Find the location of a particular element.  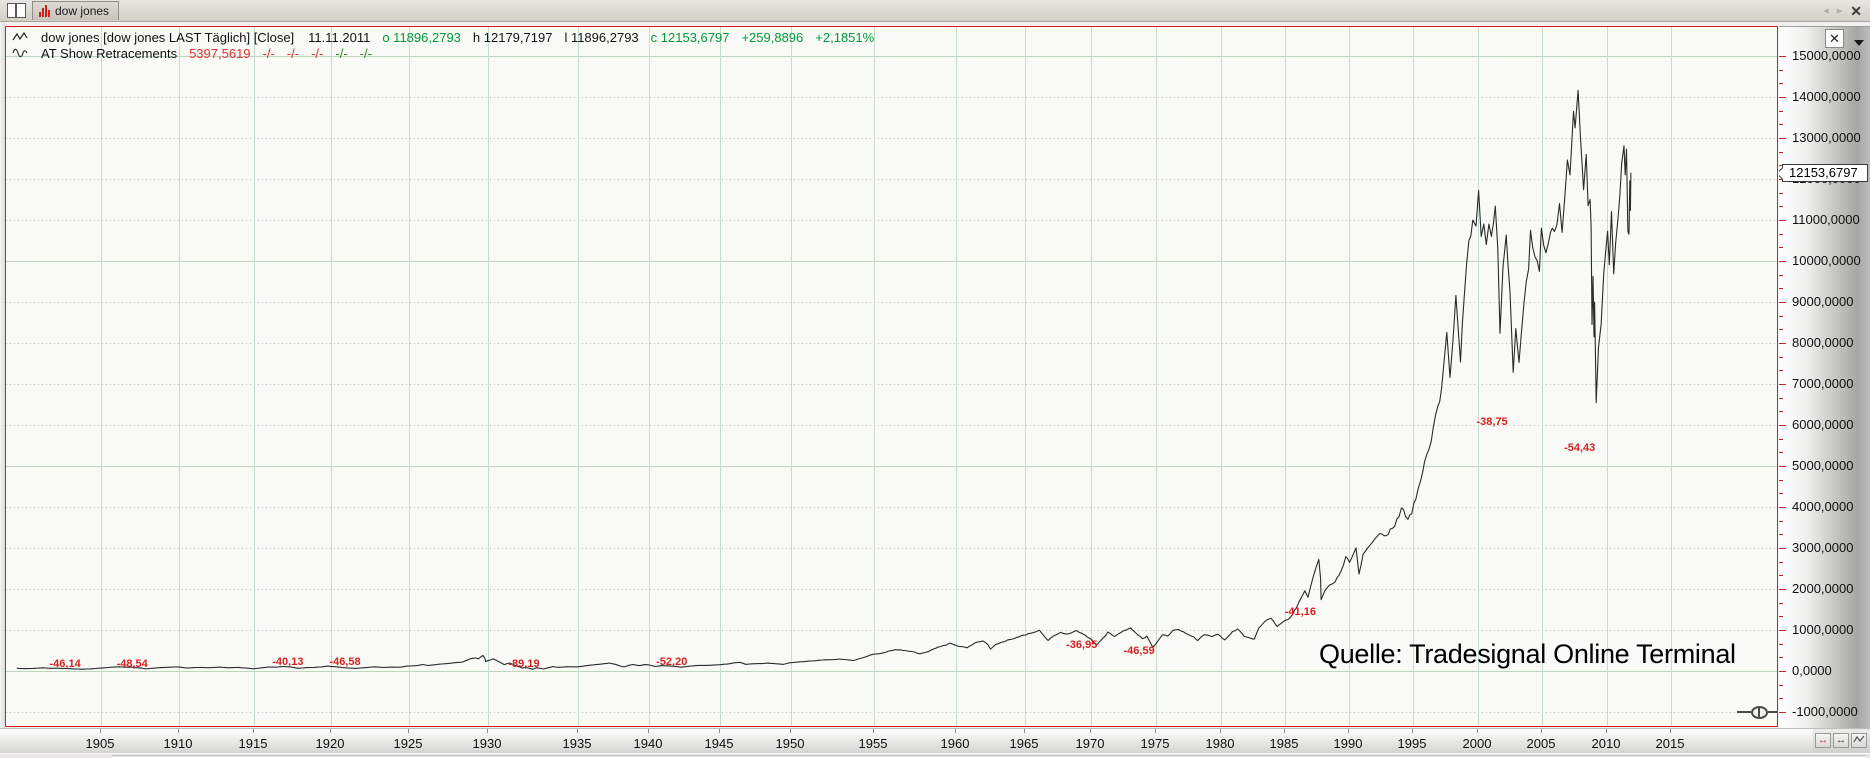

time-axis-label: 1925 is located at coordinates (408, 743).